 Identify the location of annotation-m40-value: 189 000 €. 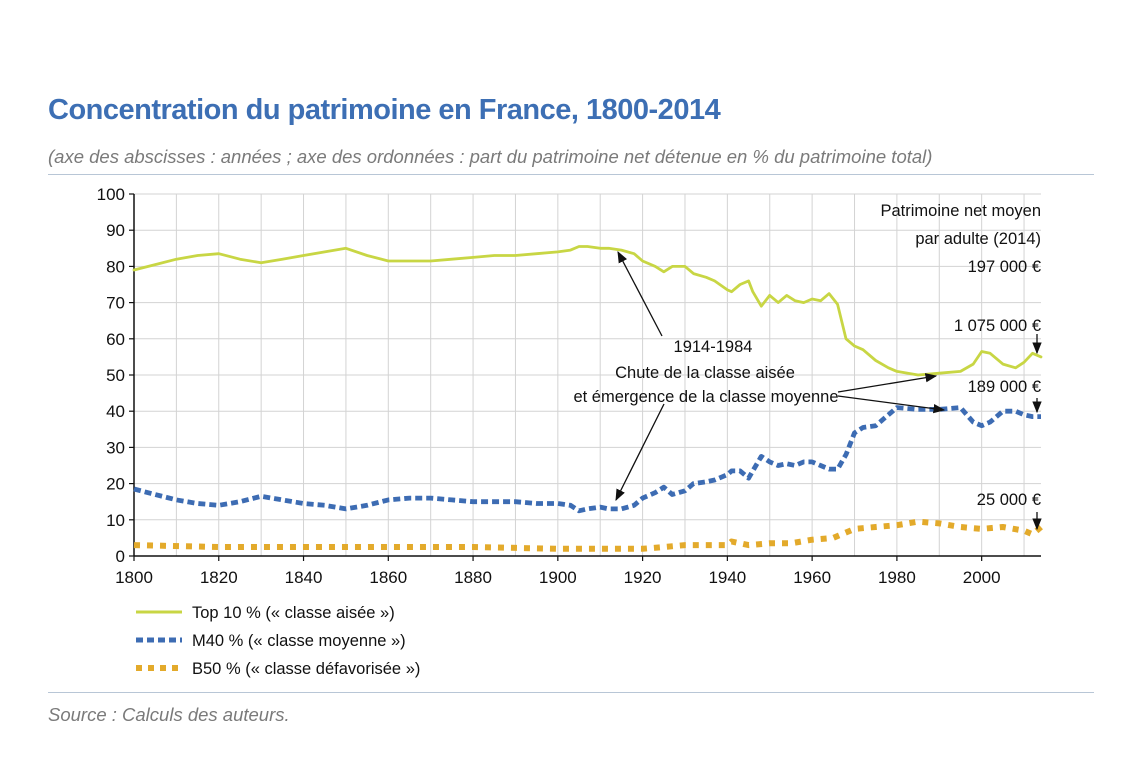
(1004, 387).